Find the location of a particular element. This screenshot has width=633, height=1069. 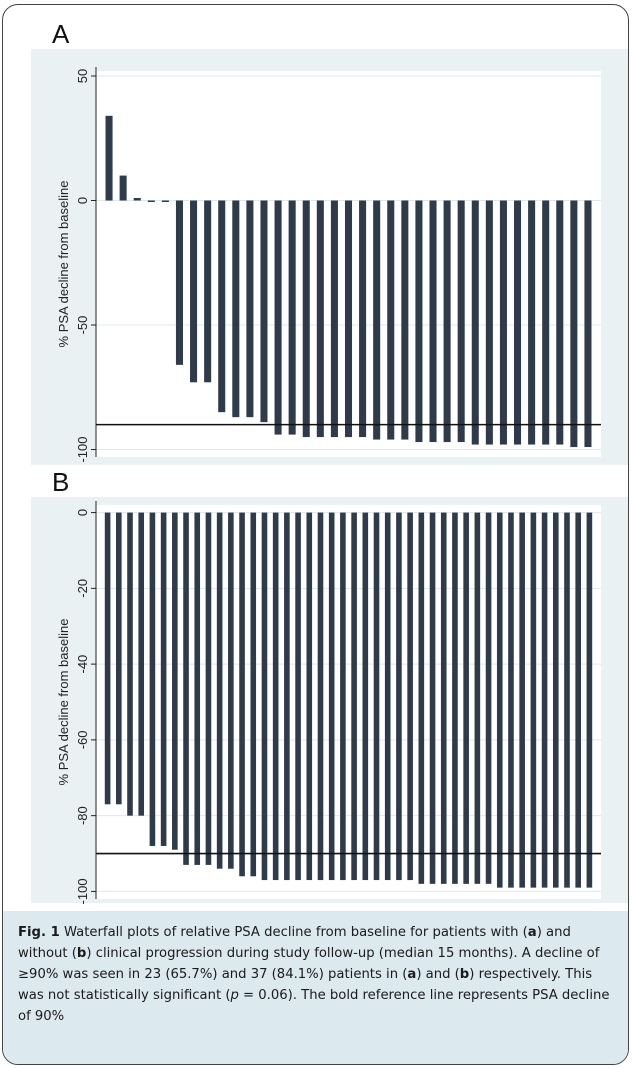

y-tick-label: -40 is located at coordinates (82, 664).